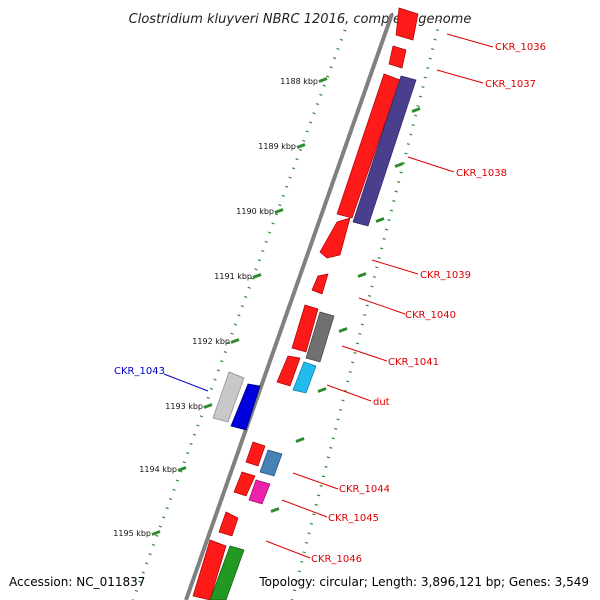 The image size is (600, 600). I want to click on gene-ckr-1043-silver, so click(228, 397).